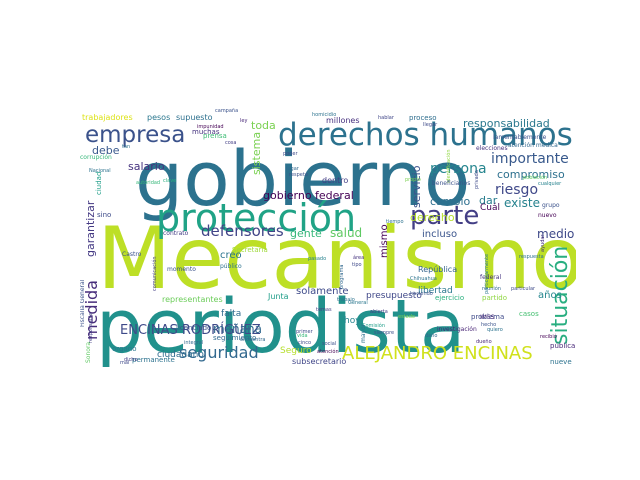 This screenshot has width=640, height=480. What do you see at coordinates (155, 273) in the screenshot?
I see `word: comunicación` at bounding box center [155, 273].